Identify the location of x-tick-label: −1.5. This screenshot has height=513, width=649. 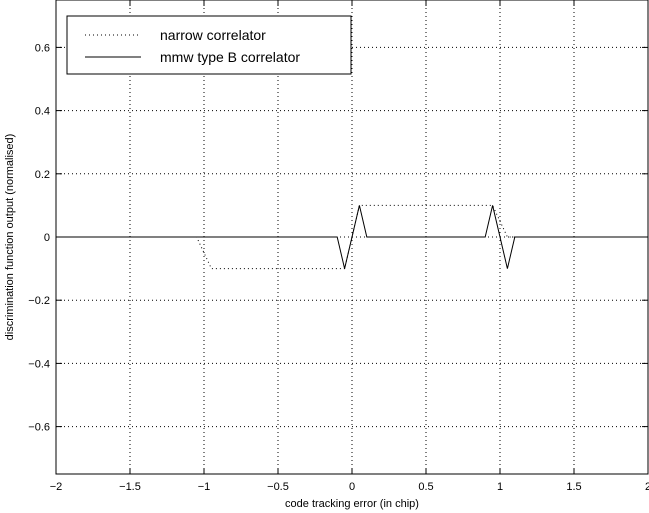
(130, 487).